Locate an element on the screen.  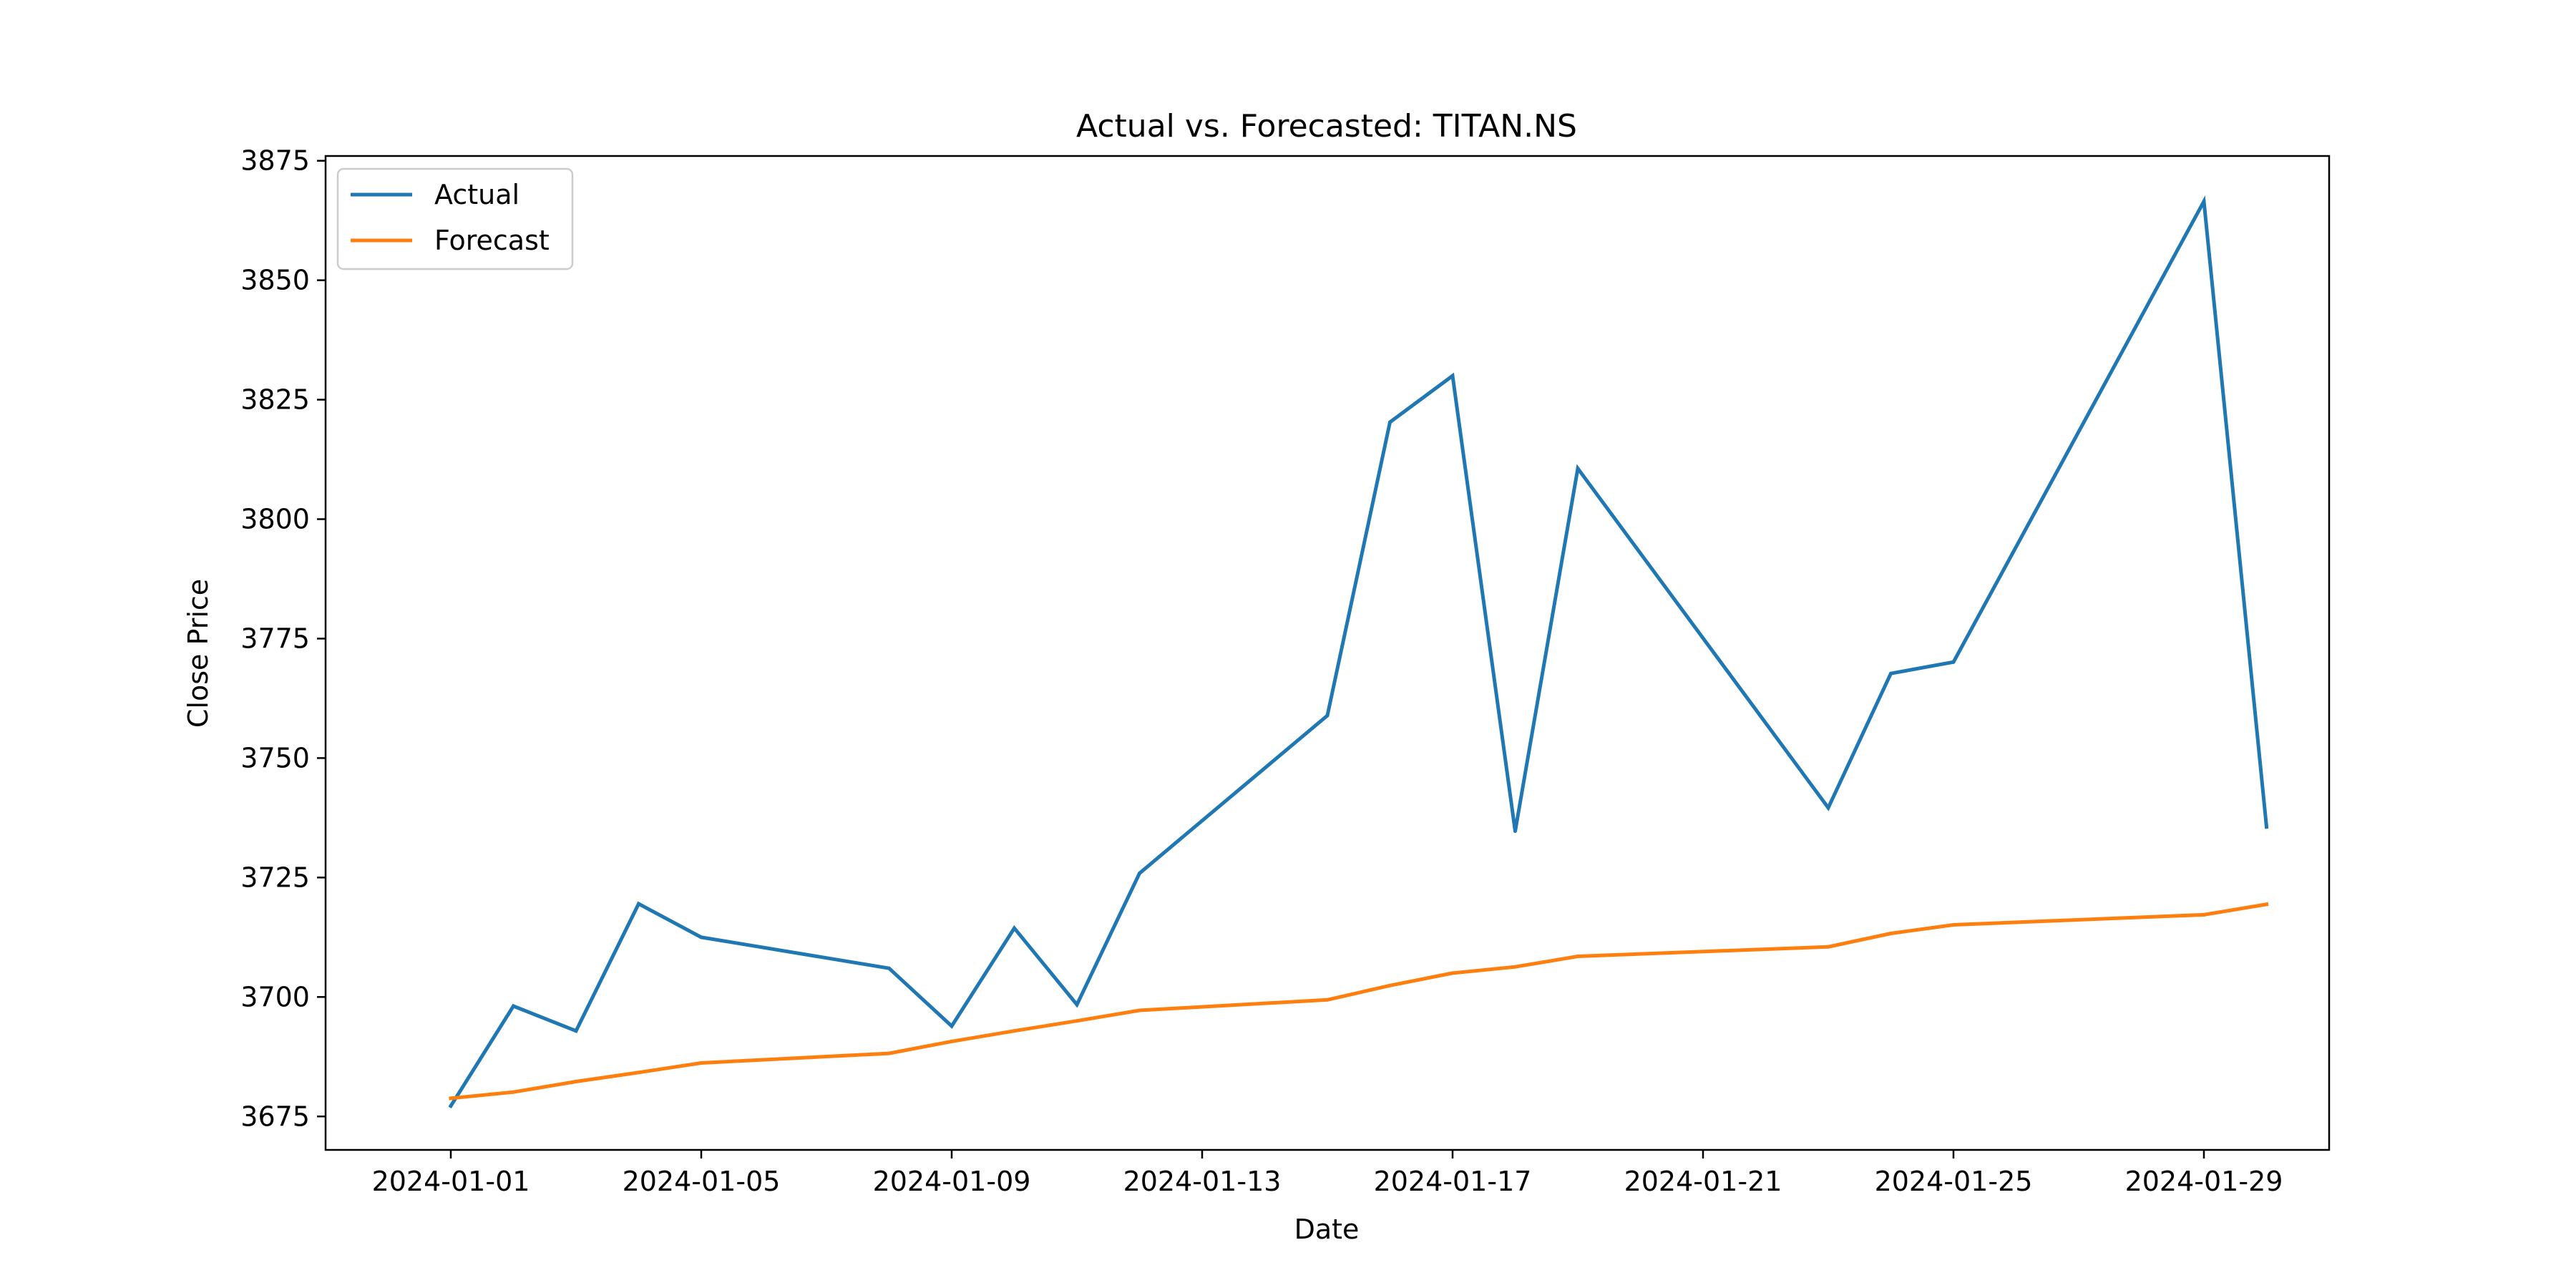
y-tick-label: 3675 is located at coordinates (275, 1116).